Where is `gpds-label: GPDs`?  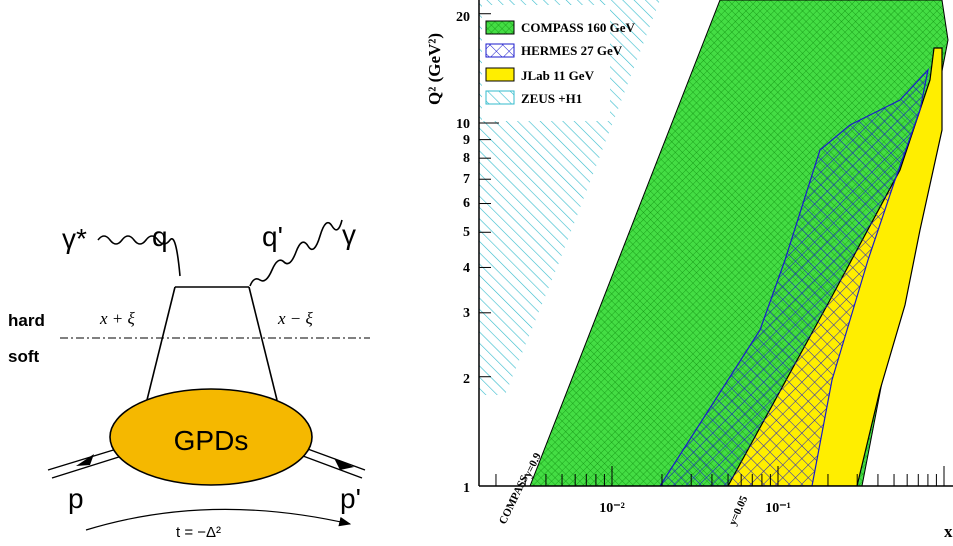 gpds-label: GPDs is located at coordinates (211, 440).